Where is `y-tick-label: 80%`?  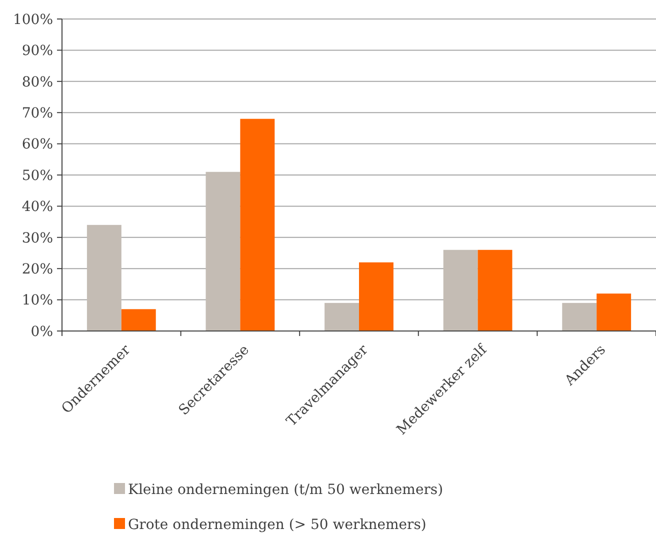 y-tick-label: 80% is located at coordinates (37, 82).